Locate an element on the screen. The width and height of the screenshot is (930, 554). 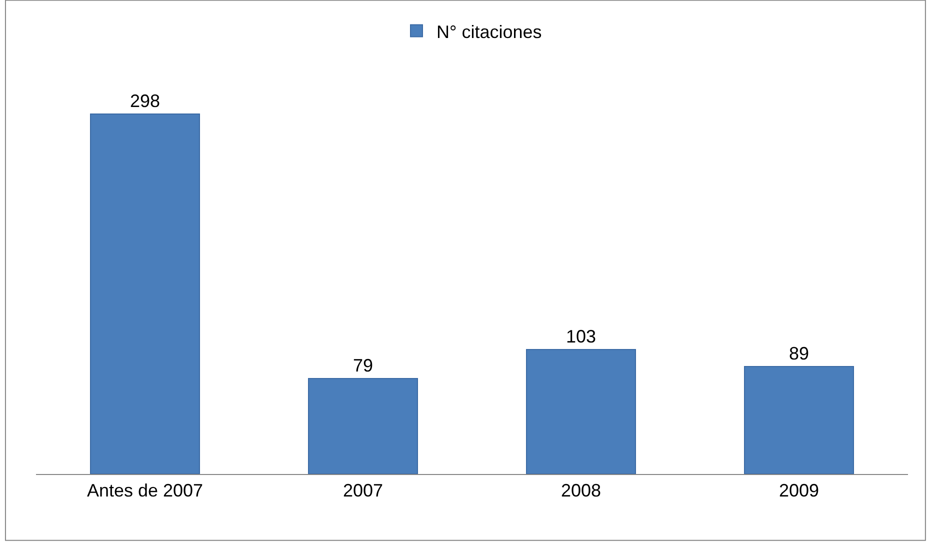
data-label: 89 is located at coordinates (799, 353).